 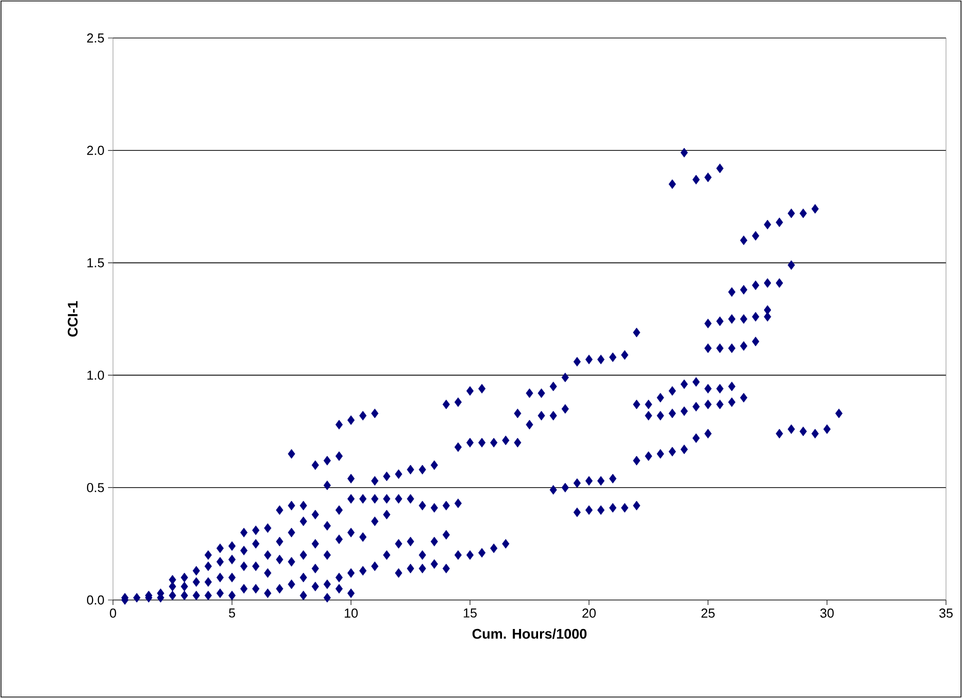 I want to click on x-axis-title: Cum. Hours/1000, so click(x=529, y=633).